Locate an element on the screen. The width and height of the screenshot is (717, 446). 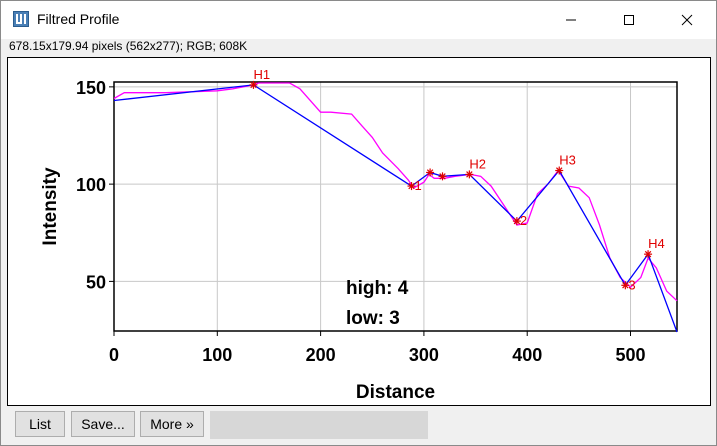
y-tick-label: 100 is located at coordinates (91, 185).